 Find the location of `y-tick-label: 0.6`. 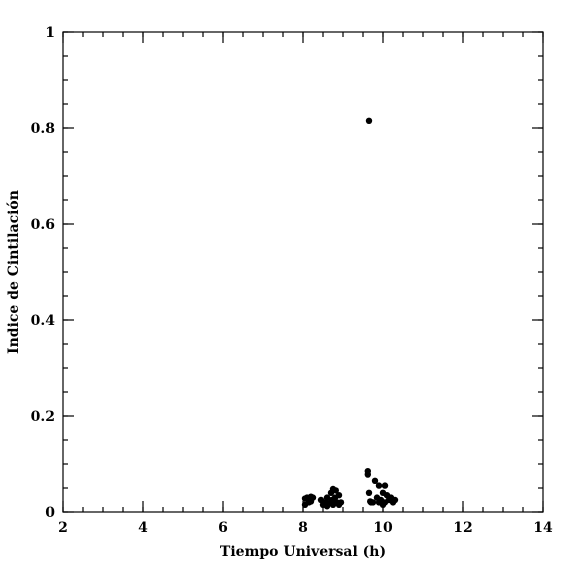

y-tick-label: 0.6 is located at coordinates (43, 225).